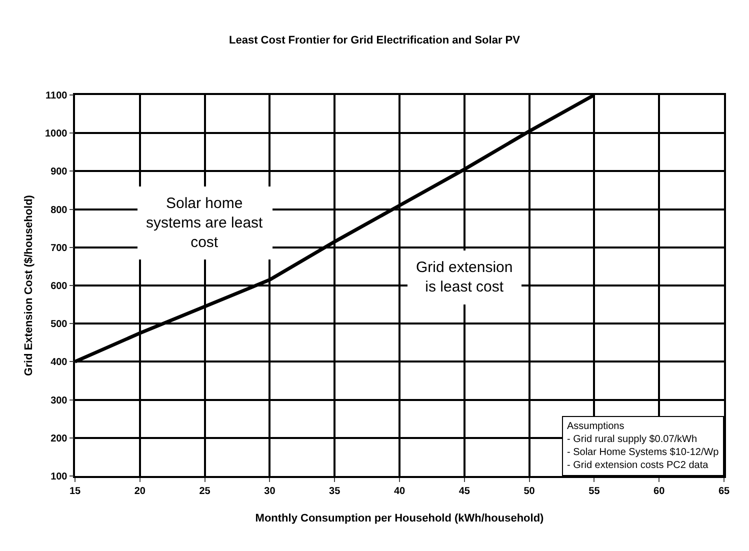  I want to click on y-tick-label: 1100, so click(57, 96).